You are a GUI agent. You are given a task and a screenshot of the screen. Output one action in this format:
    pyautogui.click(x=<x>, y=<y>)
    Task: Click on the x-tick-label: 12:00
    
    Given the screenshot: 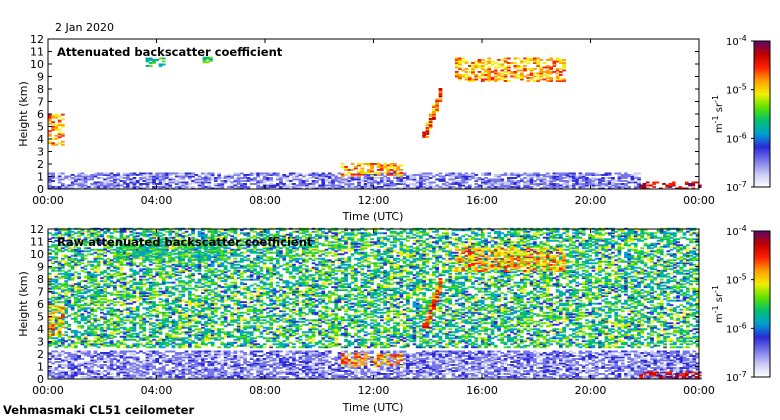 What is the action you would take?
    pyautogui.click(x=374, y=200)
    